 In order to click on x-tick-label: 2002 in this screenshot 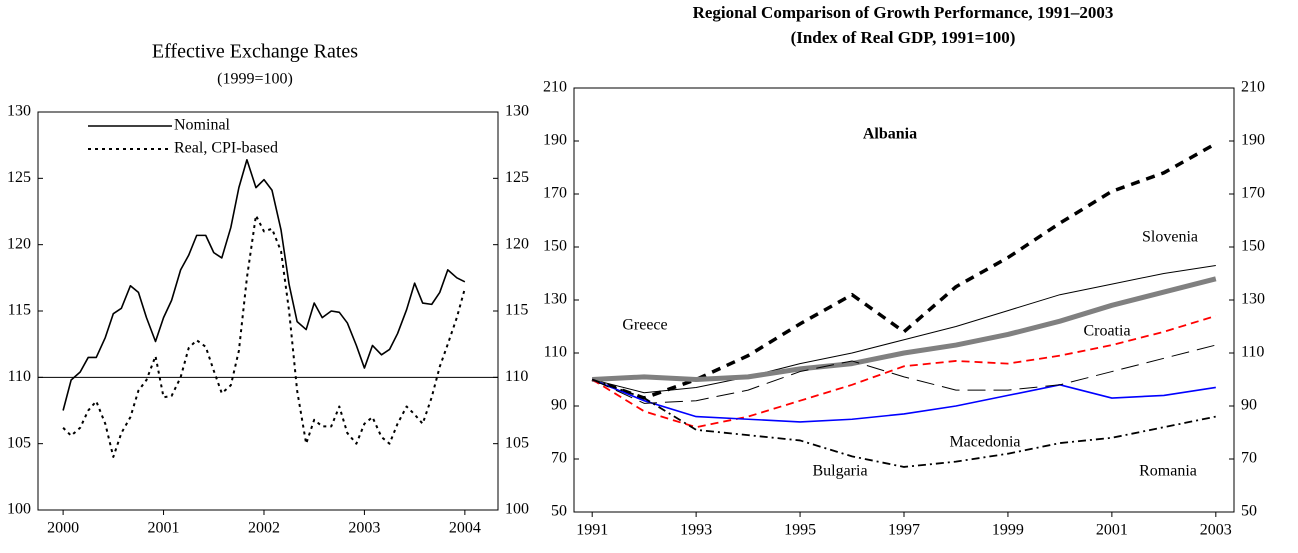, I will do `click(264, 528)`.